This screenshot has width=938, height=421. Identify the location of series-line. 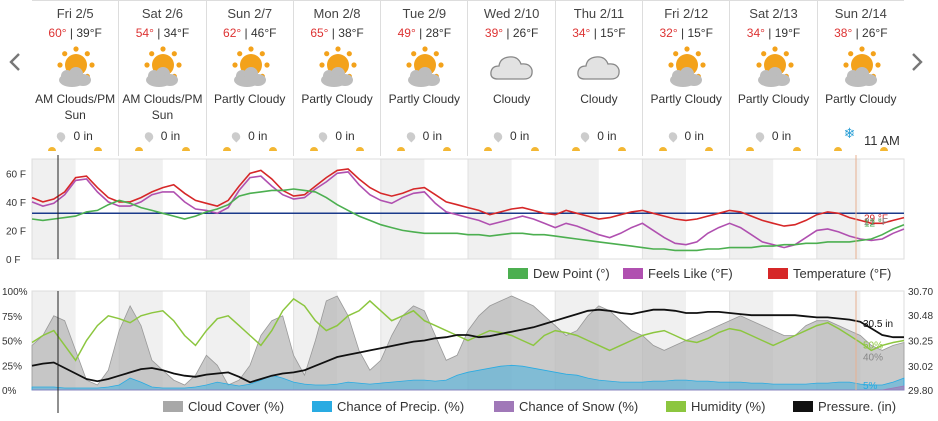
(468, 329).